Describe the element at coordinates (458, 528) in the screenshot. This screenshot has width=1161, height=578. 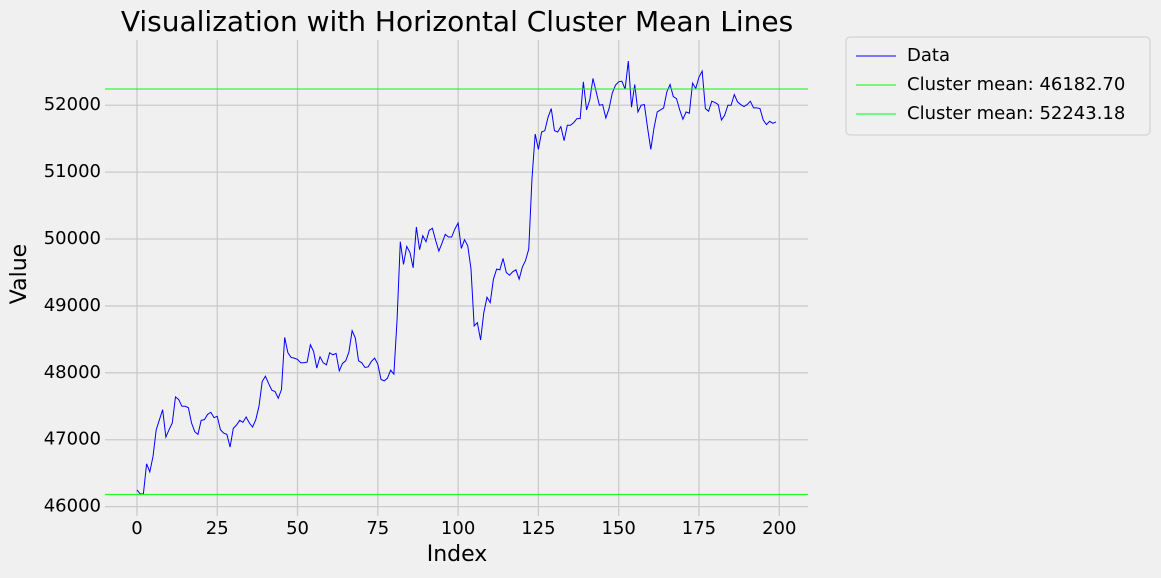
I see `x-tick-label: 100` at that location.